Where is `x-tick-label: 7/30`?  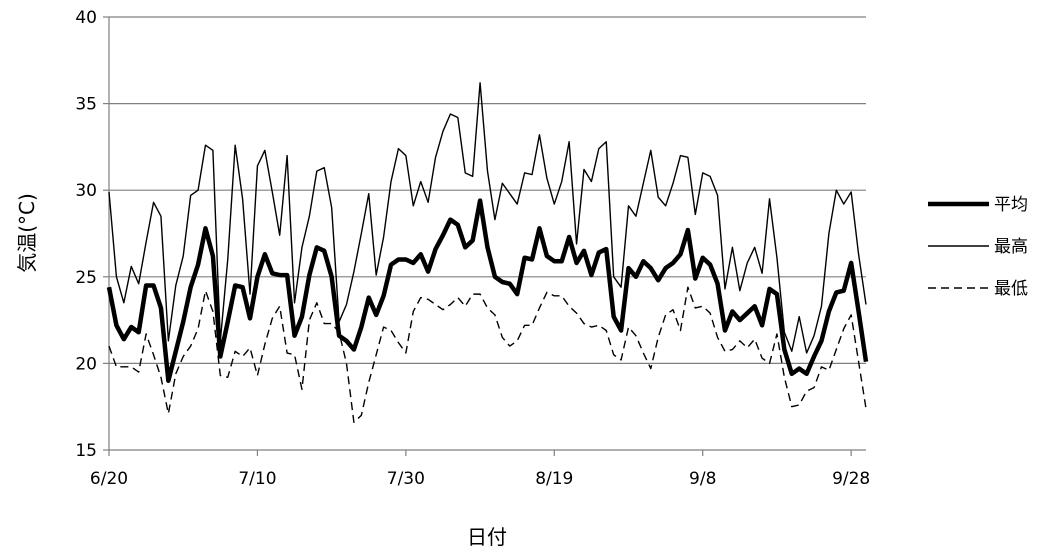
x-tick-label: 7/30 is located at coordinates (406, 479).